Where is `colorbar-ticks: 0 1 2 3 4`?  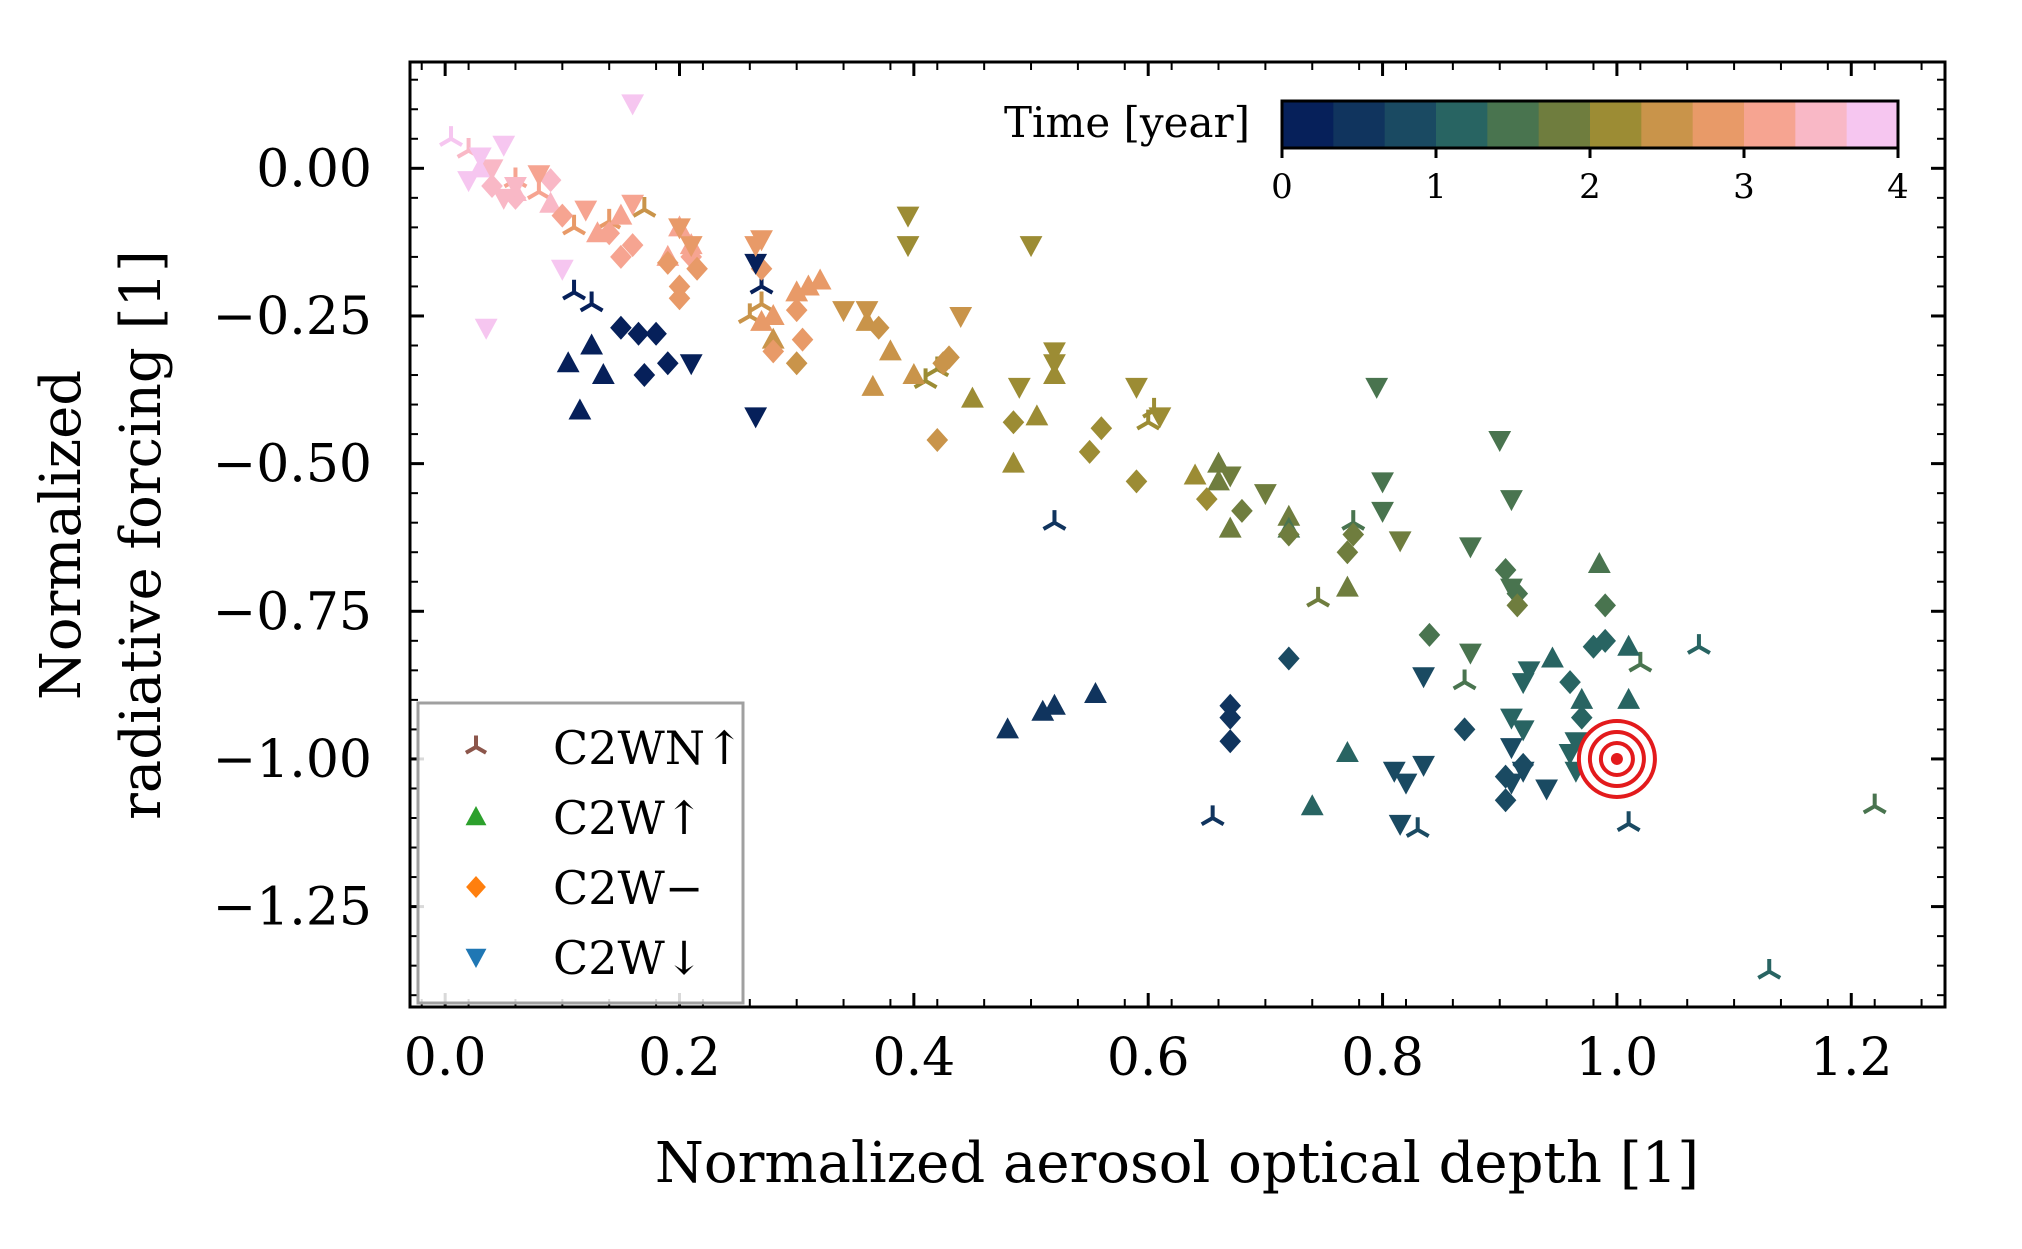
colorbar-ticks: 0 1 2 3 4 is located at coordinates (1590, 177).